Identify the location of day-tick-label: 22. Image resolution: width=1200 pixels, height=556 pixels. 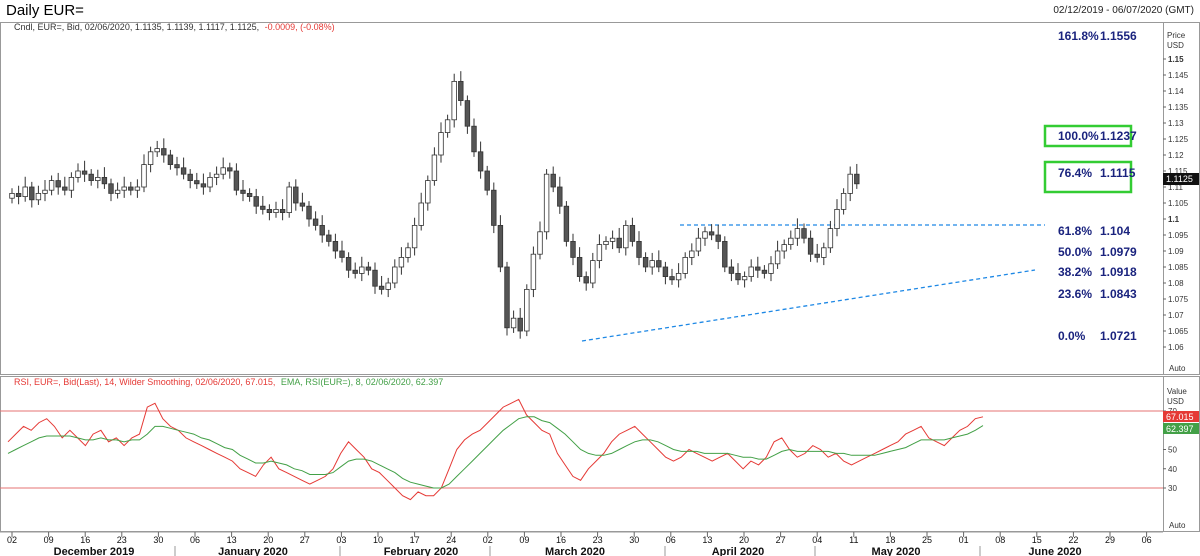
(1073, 540).